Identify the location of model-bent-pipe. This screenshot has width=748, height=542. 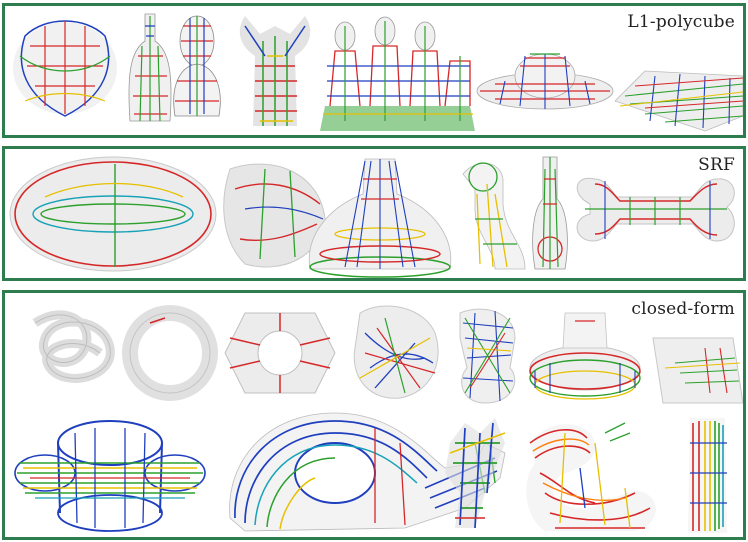
(494, 216).